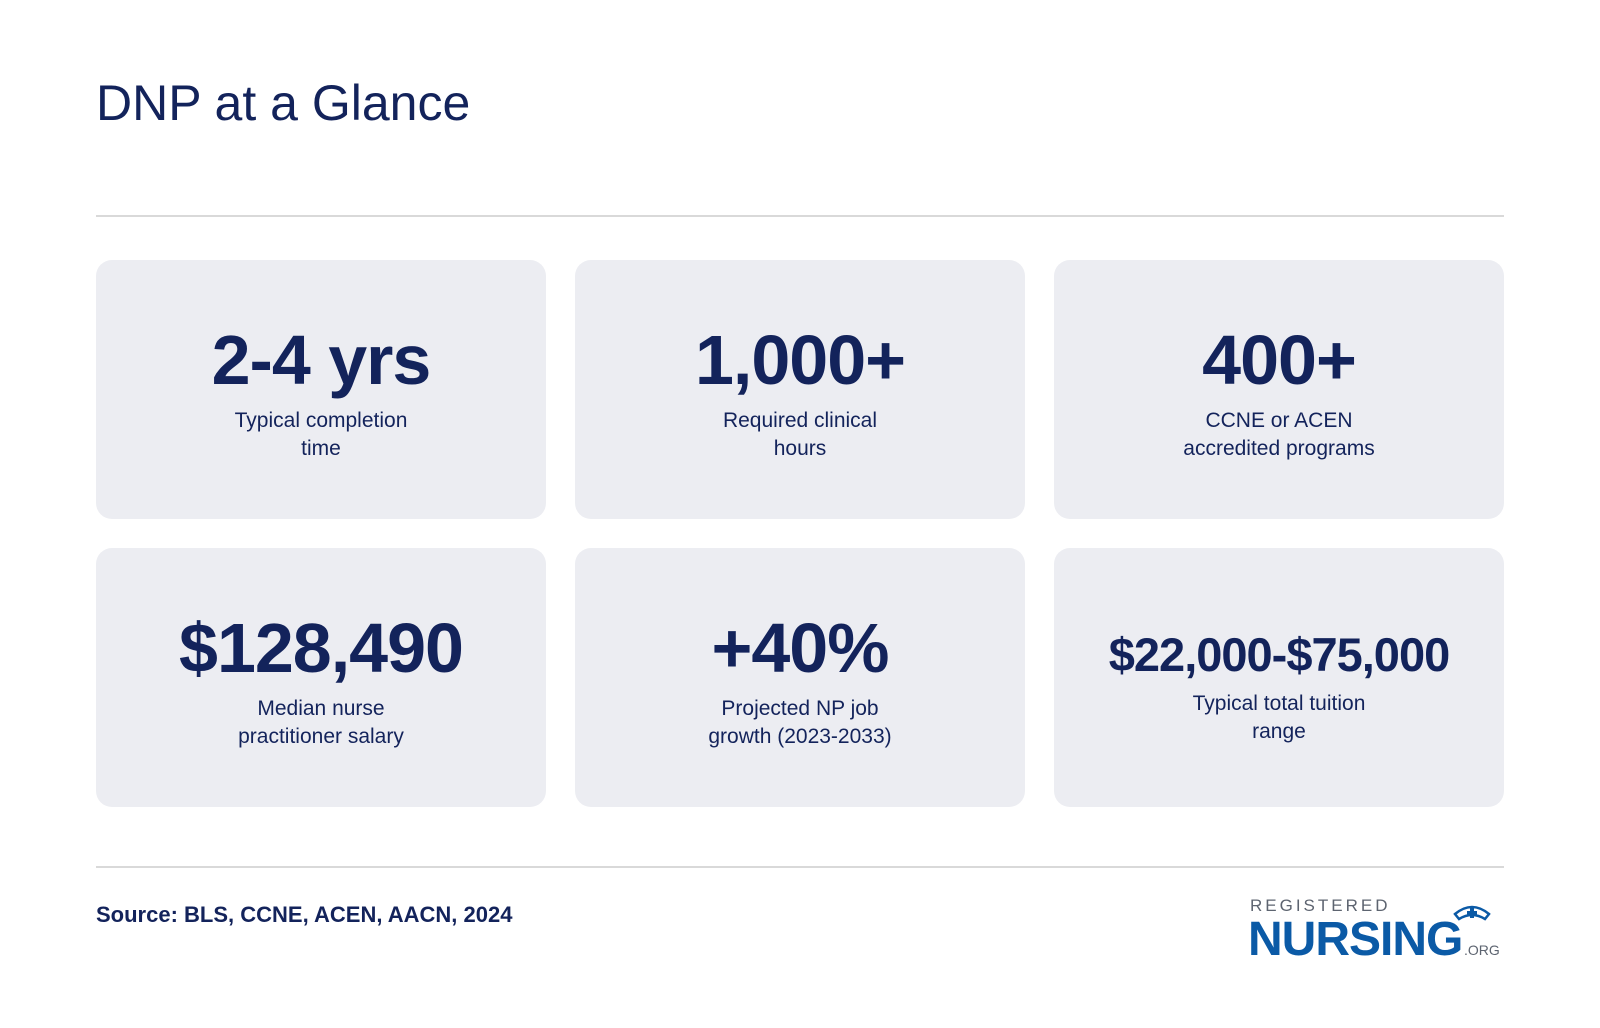 Image resolution: width=1600 pixels, height=1028 pixels. I want to click on stat-label-line: range, so click(1279, 731).